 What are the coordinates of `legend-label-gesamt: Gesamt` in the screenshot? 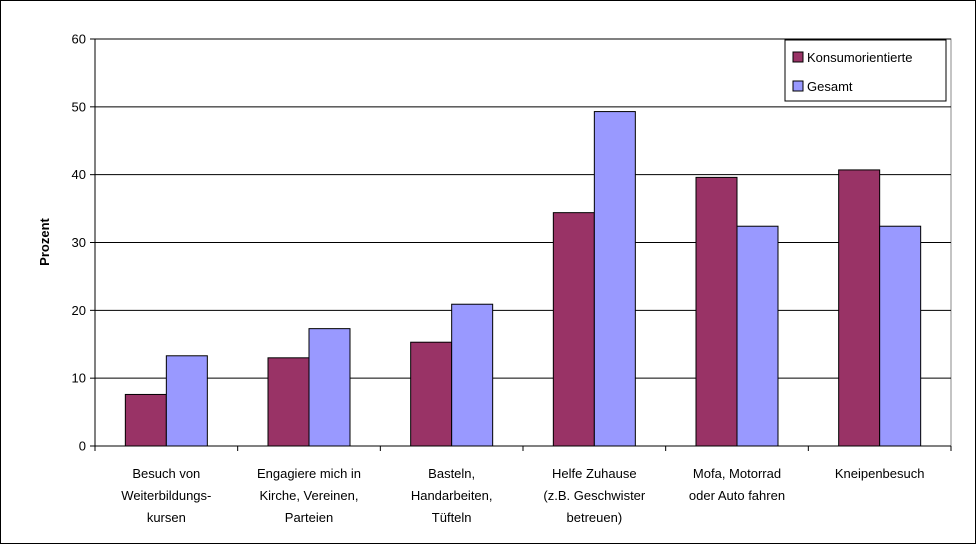 It's located at (830, 86).